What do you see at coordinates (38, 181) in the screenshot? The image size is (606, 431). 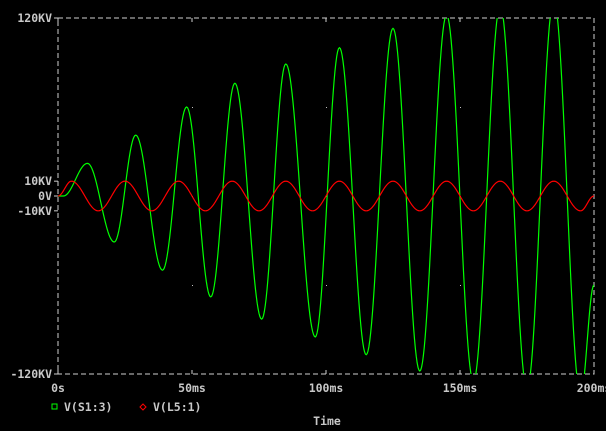 I see `y-tick-label: 10KV` at bounding box center [38, 181].